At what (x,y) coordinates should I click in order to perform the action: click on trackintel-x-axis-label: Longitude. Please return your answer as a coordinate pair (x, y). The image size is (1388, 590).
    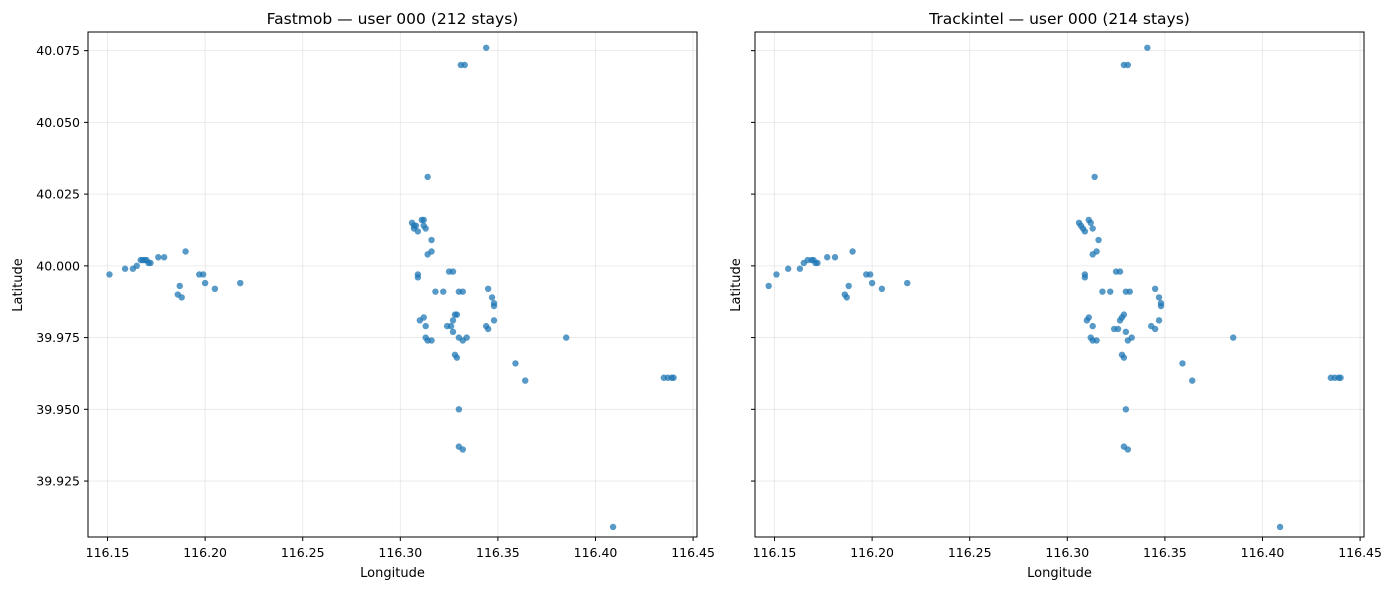
    Looking at the image, I should click on (1059, 573).